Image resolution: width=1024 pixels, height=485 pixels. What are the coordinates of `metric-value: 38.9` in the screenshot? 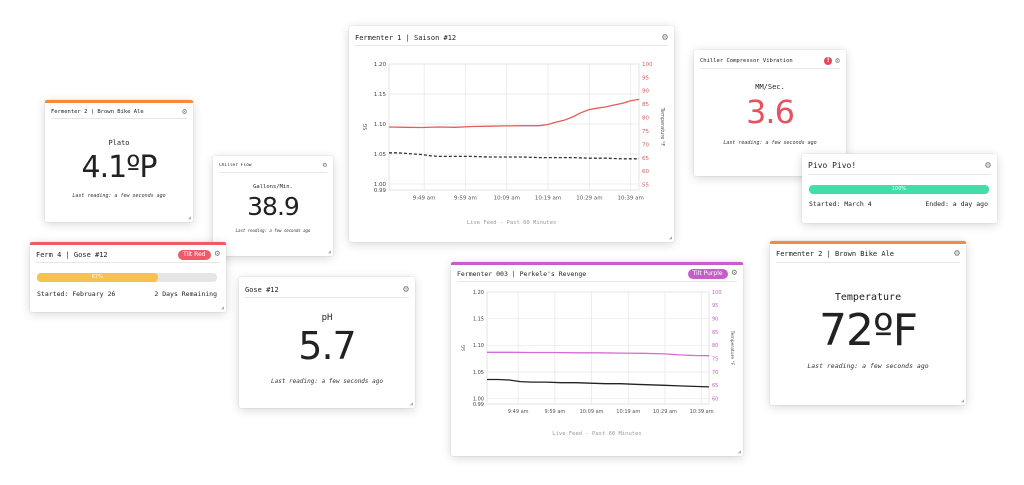 It's located at (273, 206).